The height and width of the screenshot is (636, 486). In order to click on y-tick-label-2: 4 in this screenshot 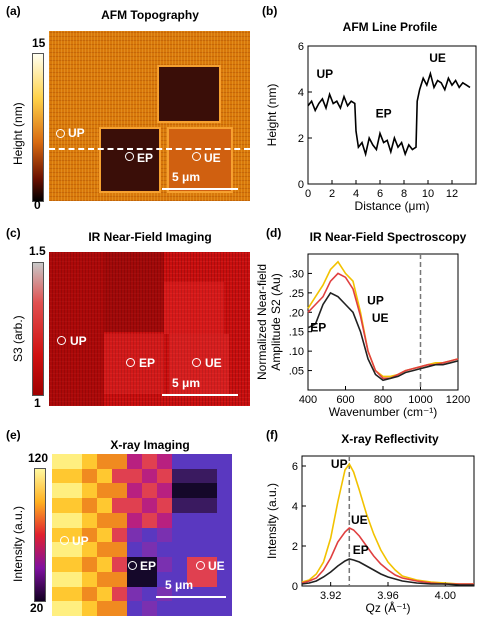, I will do `click(295, 507)`.